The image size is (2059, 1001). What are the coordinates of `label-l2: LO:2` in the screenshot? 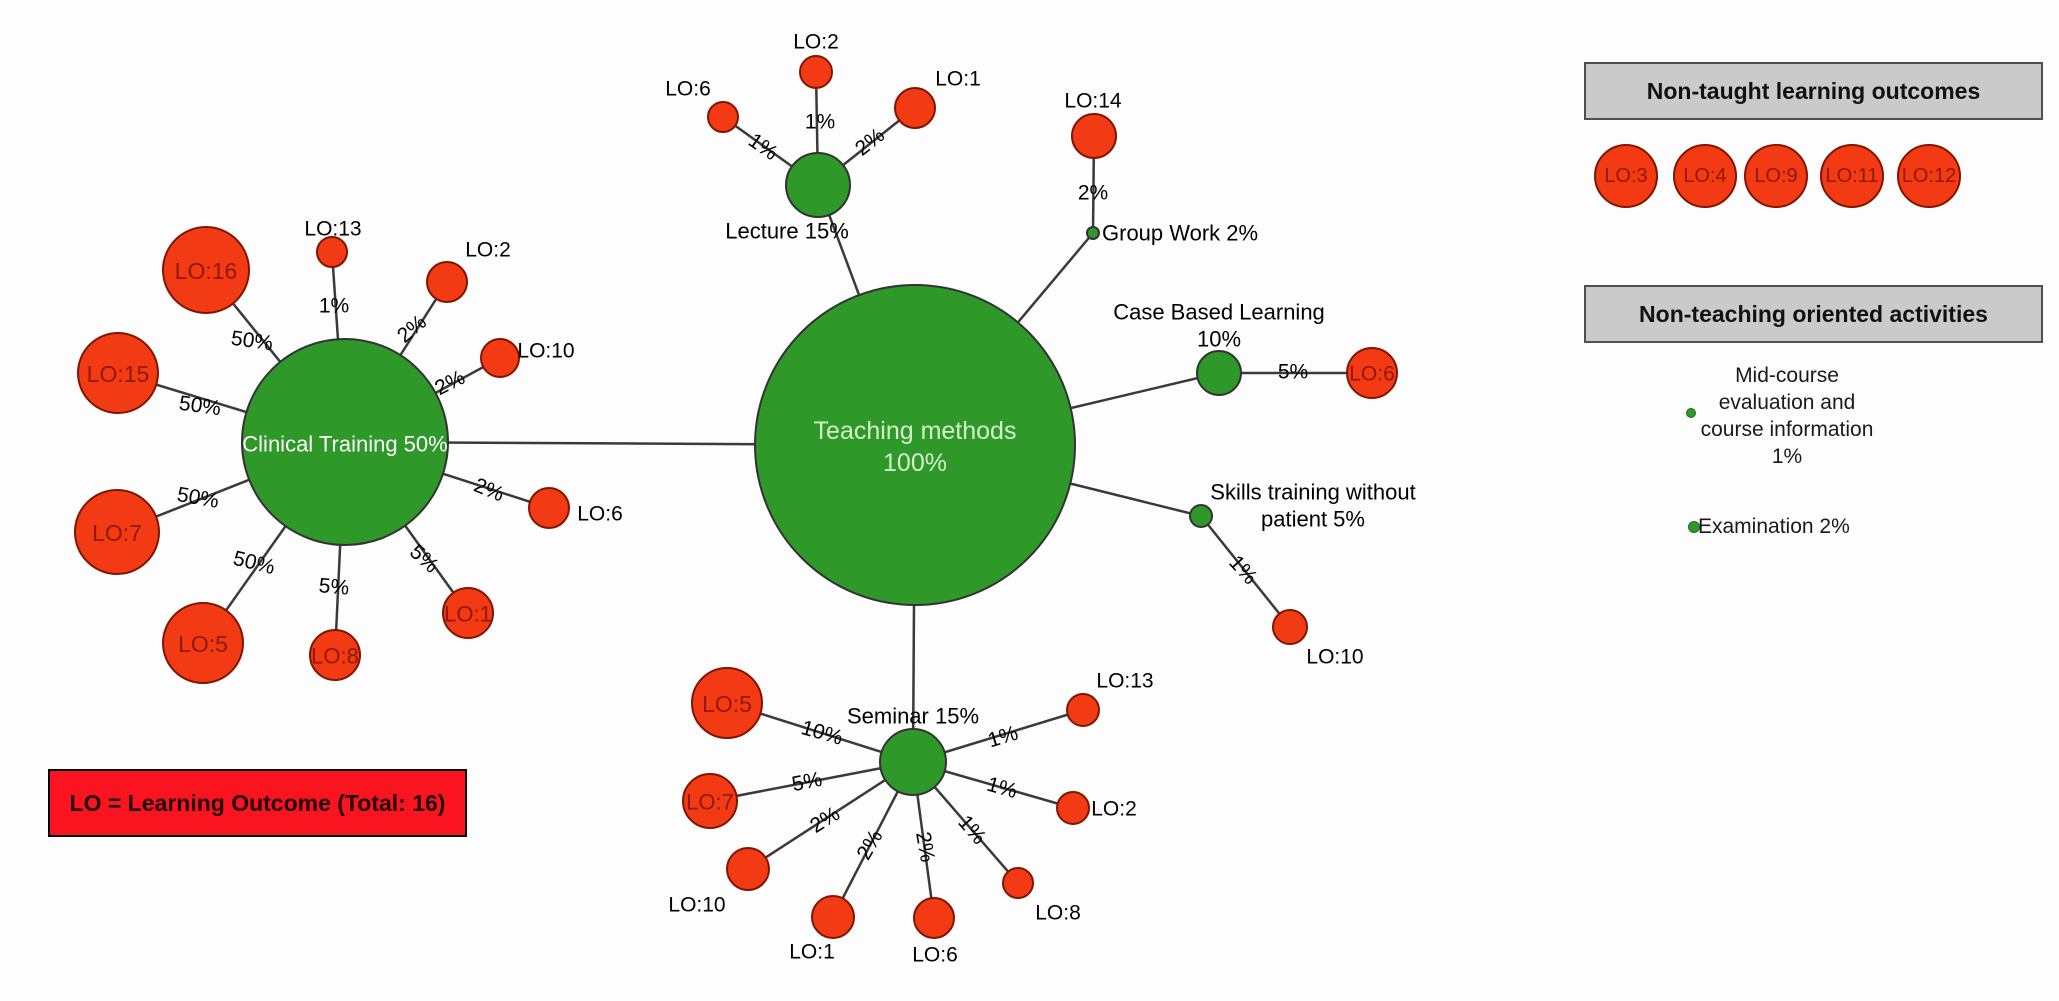 It's located at (816, 42).